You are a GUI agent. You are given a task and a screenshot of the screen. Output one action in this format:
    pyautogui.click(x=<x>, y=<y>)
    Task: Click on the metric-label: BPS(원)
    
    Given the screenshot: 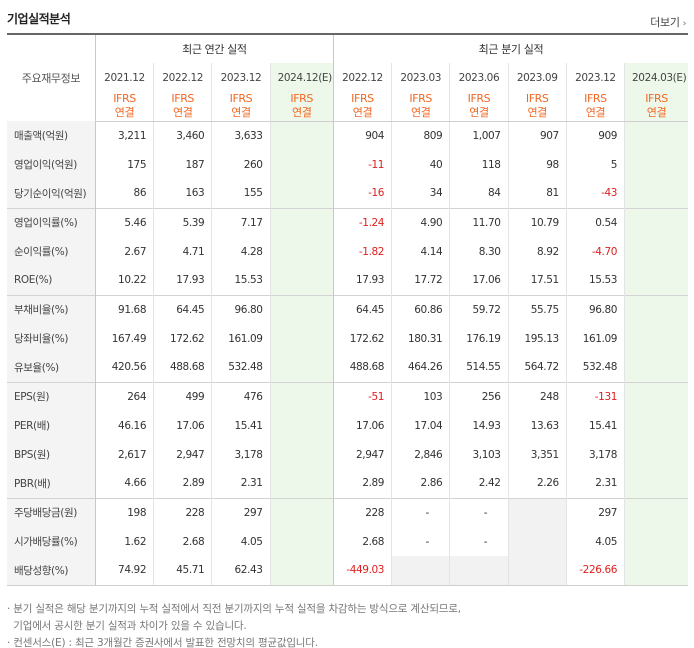 What is the action you would take?
    pyautogui.click(x=51, y=454)
    